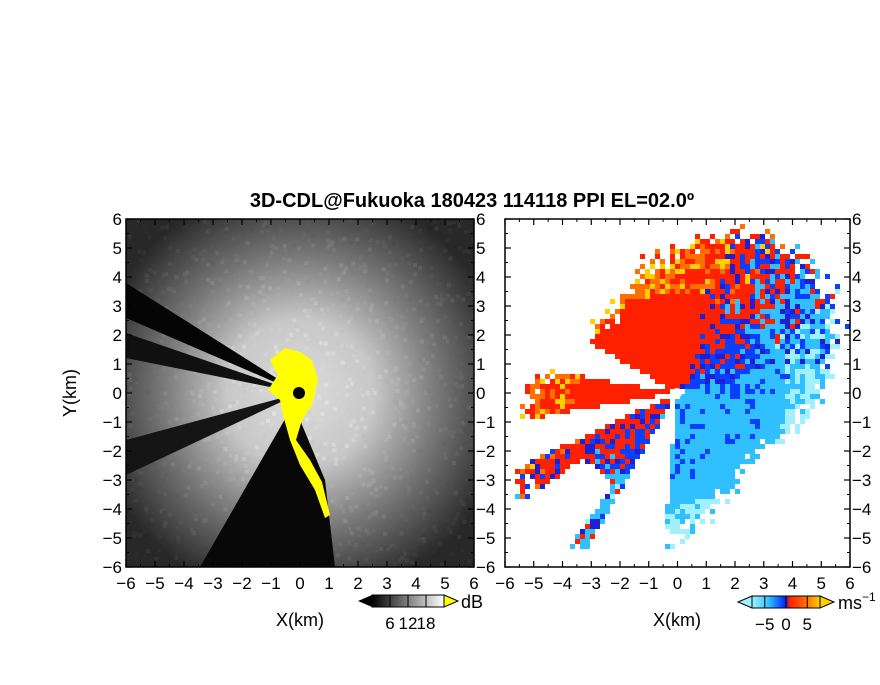 The height and width of the screenshot is (685, 880). What do you see at coordinates (112, 451) in the screenshot?
I see `y-tick-label: −2` at bounding box center [112, 451].